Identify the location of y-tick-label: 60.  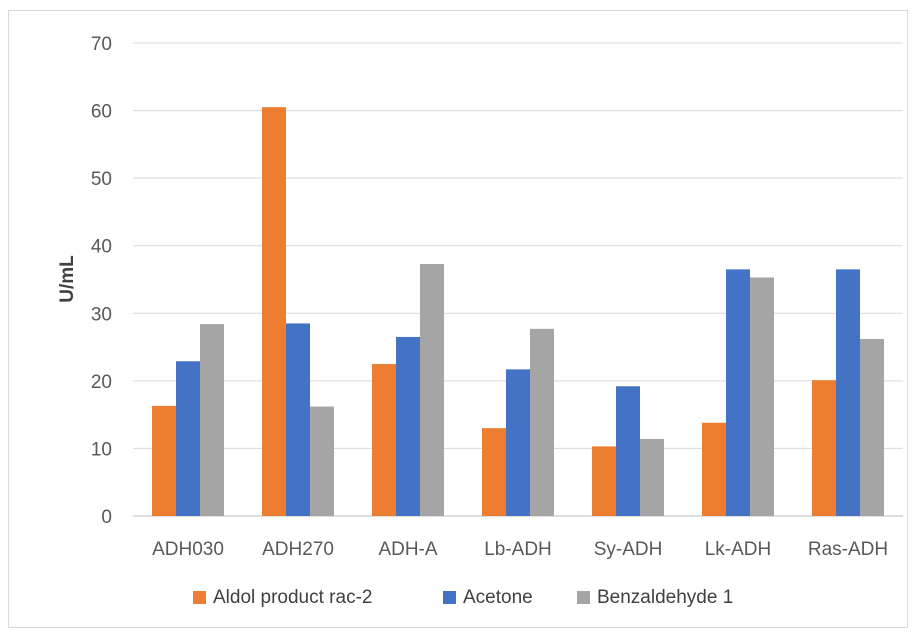
(101, 112).